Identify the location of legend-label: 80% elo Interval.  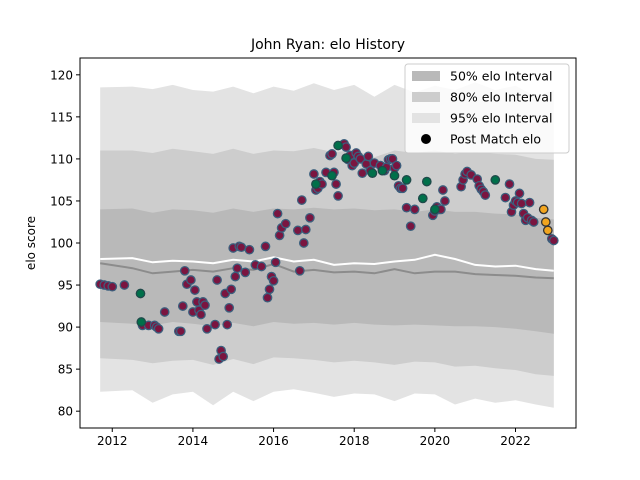
(501, 97).